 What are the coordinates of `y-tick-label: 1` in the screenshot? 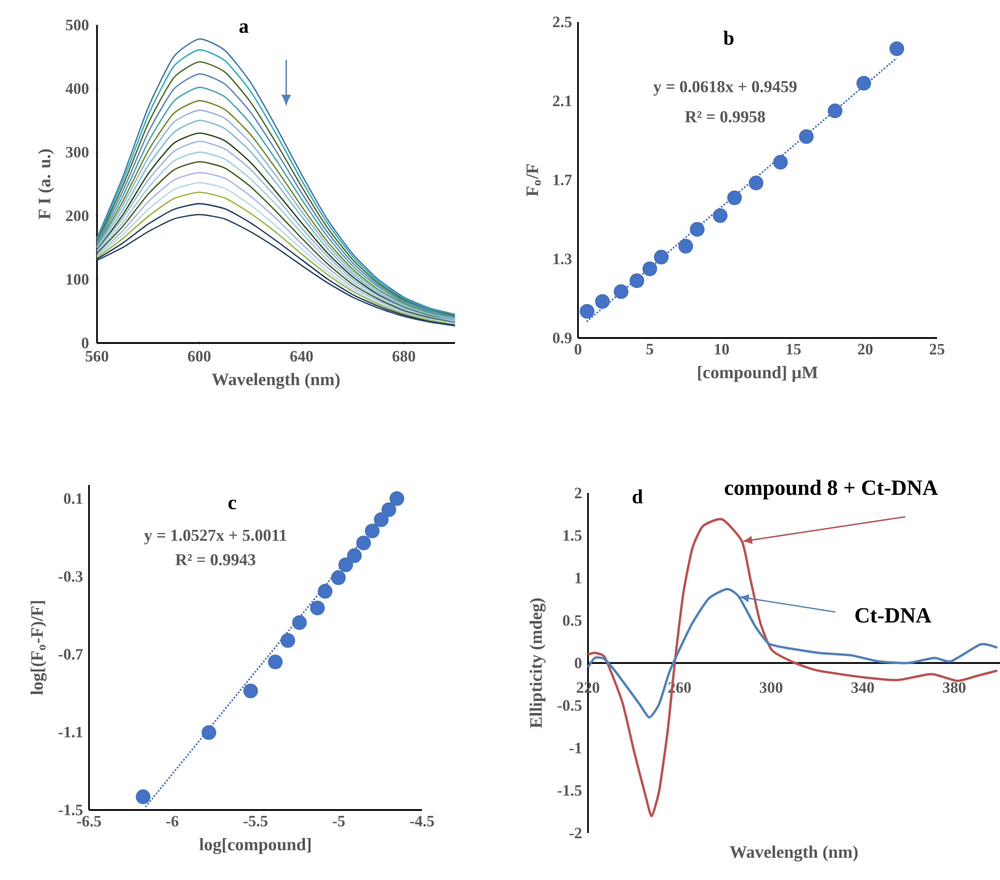 It's located at (578, 578).